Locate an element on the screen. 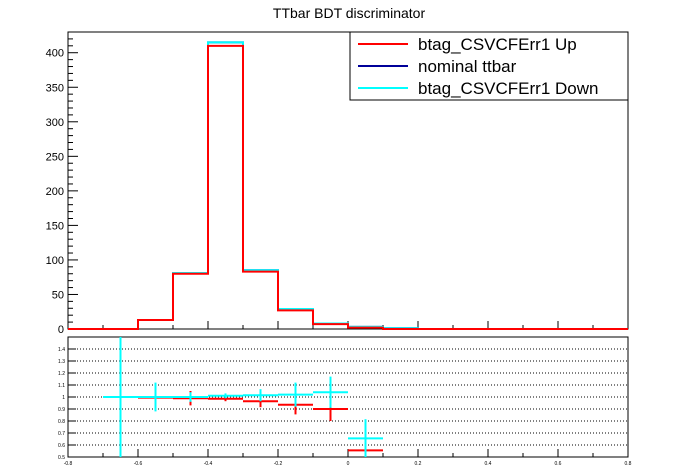 This screenshot has height=474, width=698. top-y-tick-label: 150 is located at coordinates (55, 226).